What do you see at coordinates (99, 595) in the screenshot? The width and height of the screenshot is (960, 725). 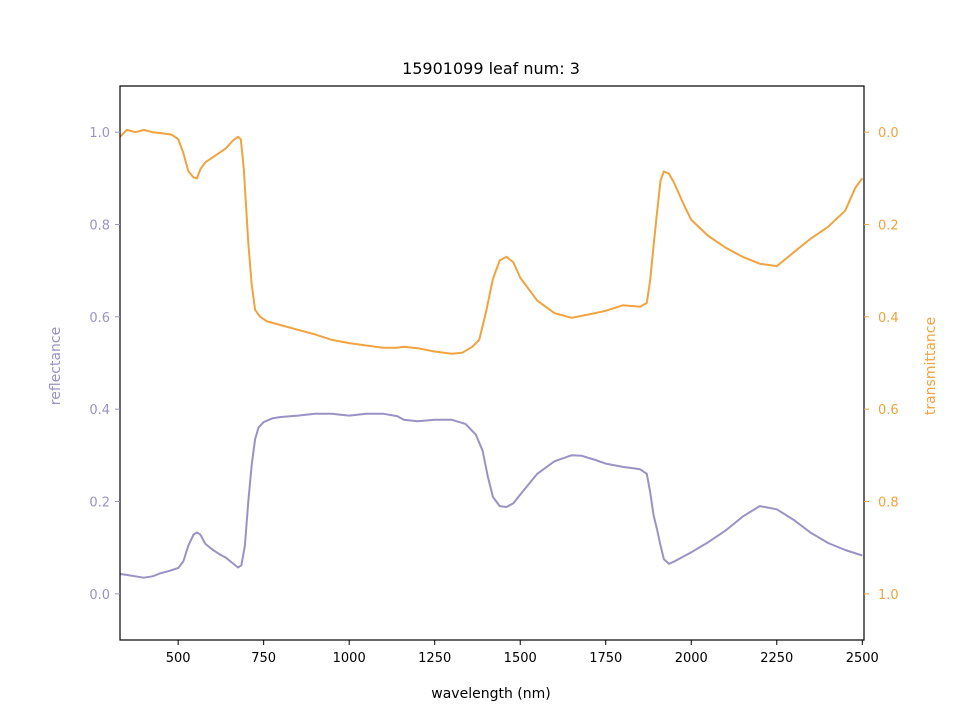 I see `left-tick-label: 0.0` at bounding box center [99, 595].